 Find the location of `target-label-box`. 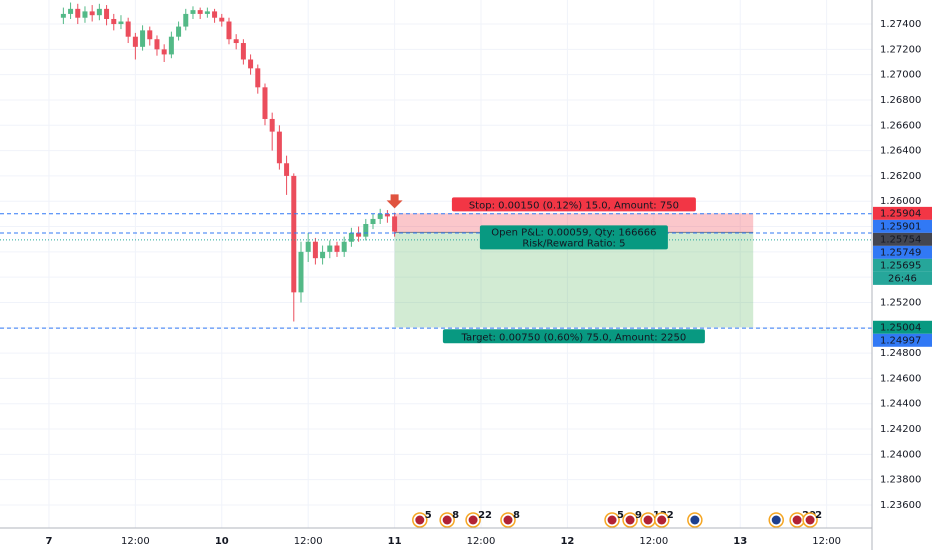

target-label-box is located at coordinates (573, 336).